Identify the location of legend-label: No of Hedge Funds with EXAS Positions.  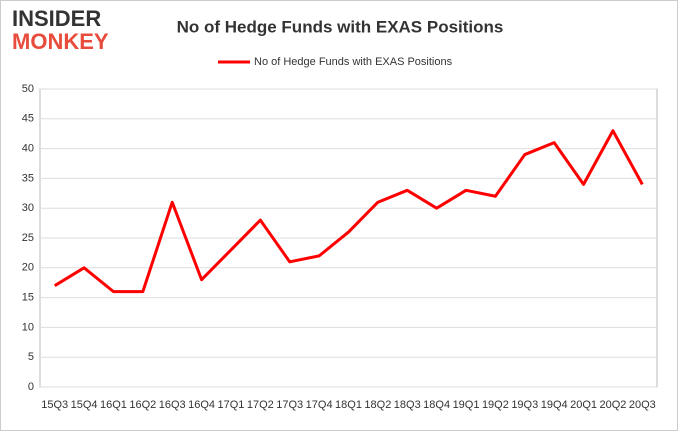
(353, 62).